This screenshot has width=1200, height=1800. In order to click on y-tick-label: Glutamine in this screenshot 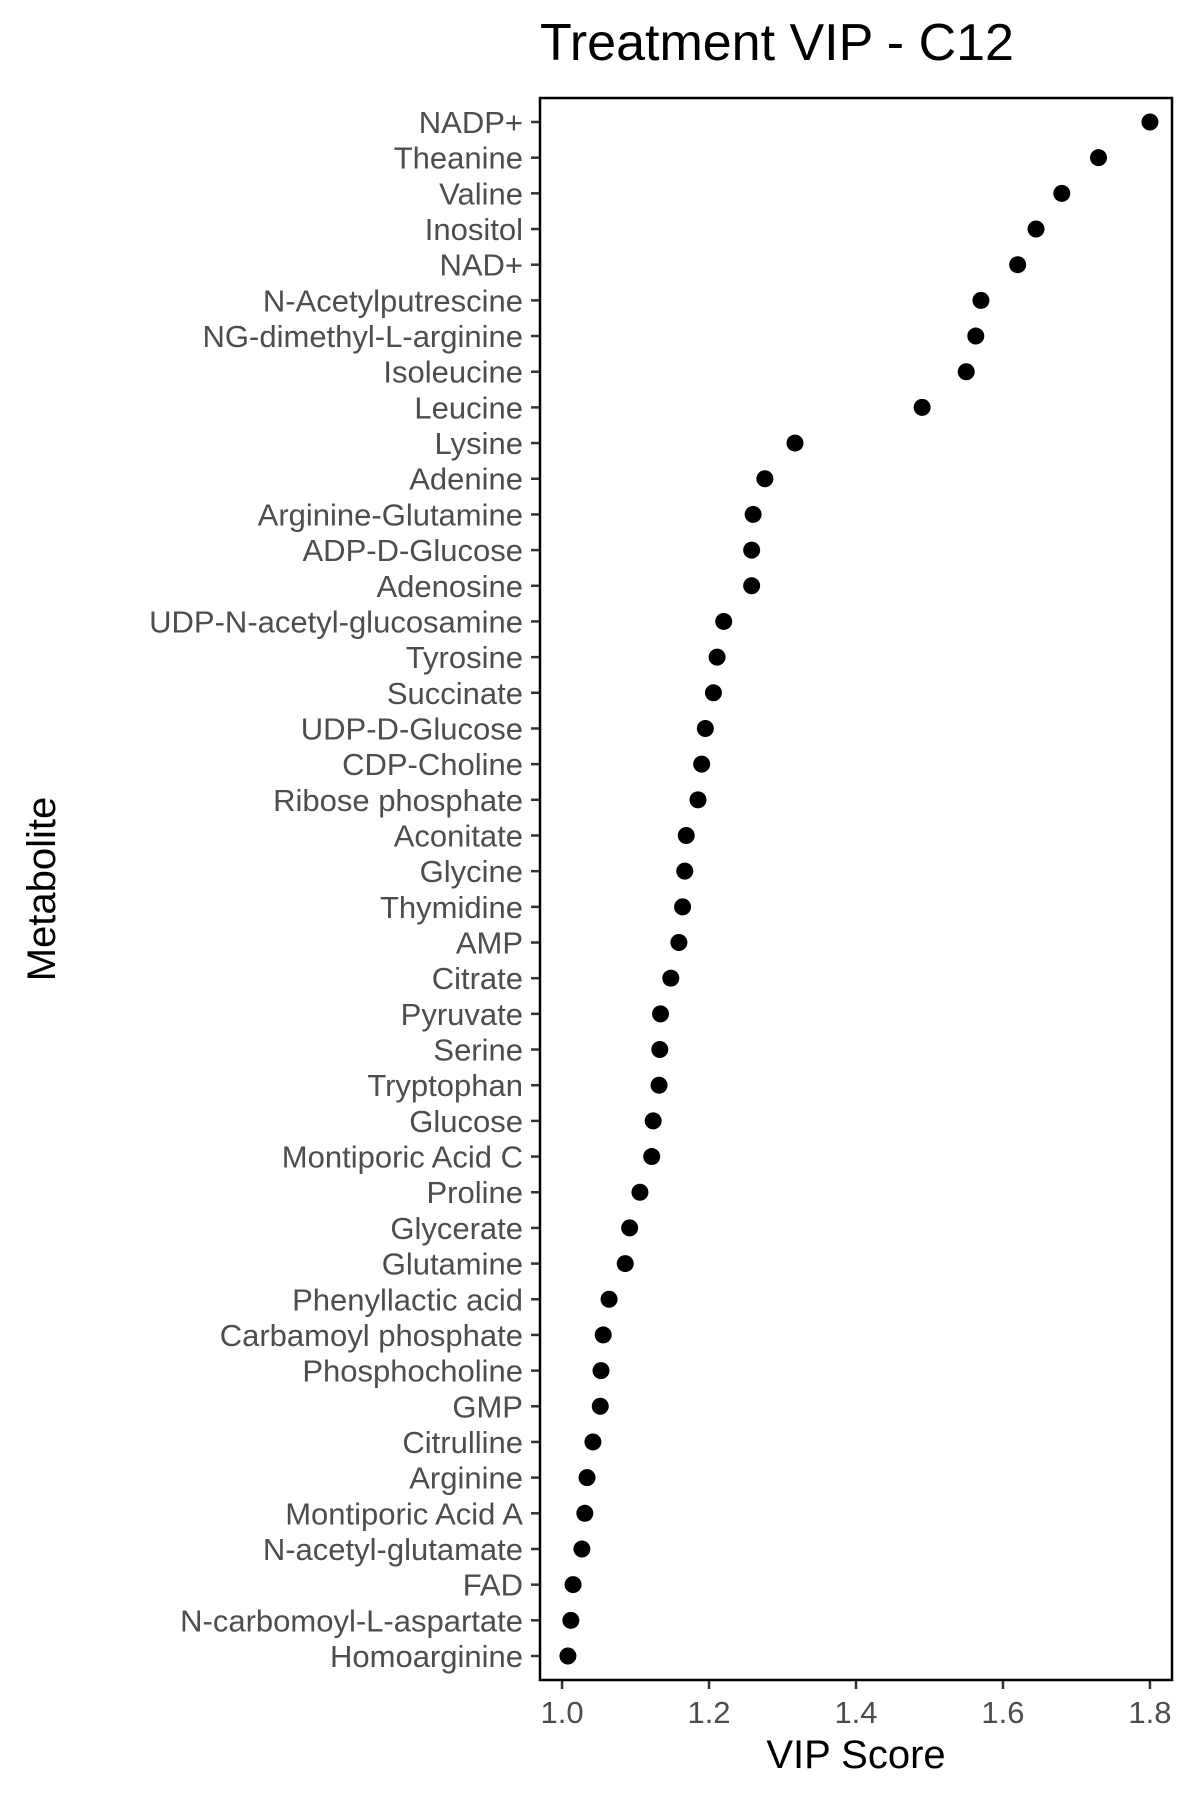, I will do `click(452, 1264)`.